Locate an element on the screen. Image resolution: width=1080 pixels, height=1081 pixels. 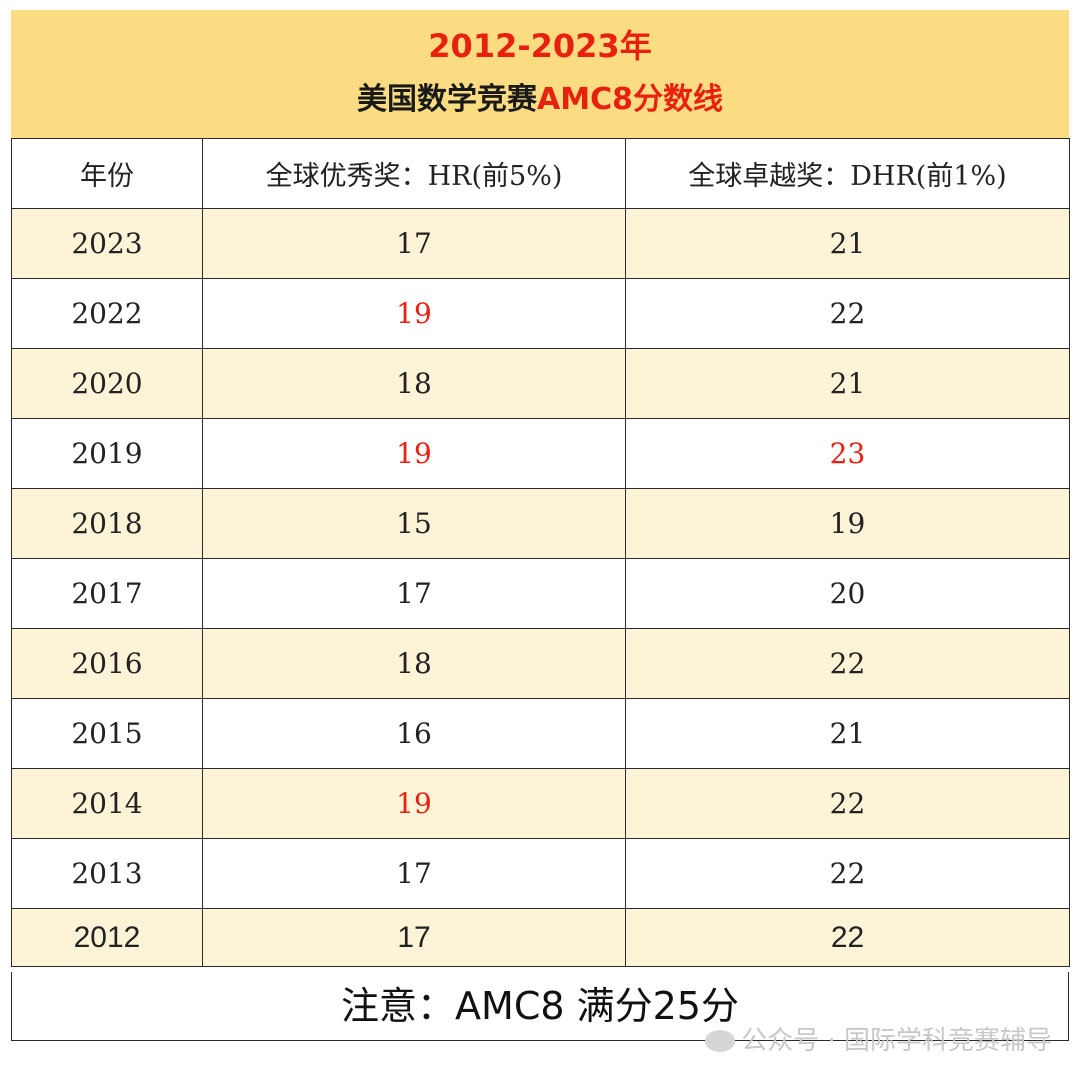
year-cell: 2019 is located at coordinates (107, 453).